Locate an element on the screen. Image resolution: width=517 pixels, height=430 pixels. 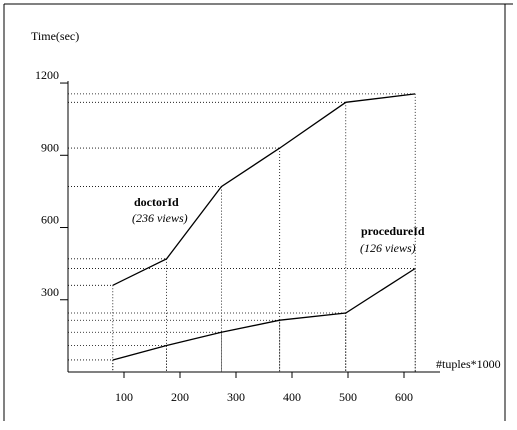
x-axis-title: #tuples*1000 is located at coordinates (468, 364).